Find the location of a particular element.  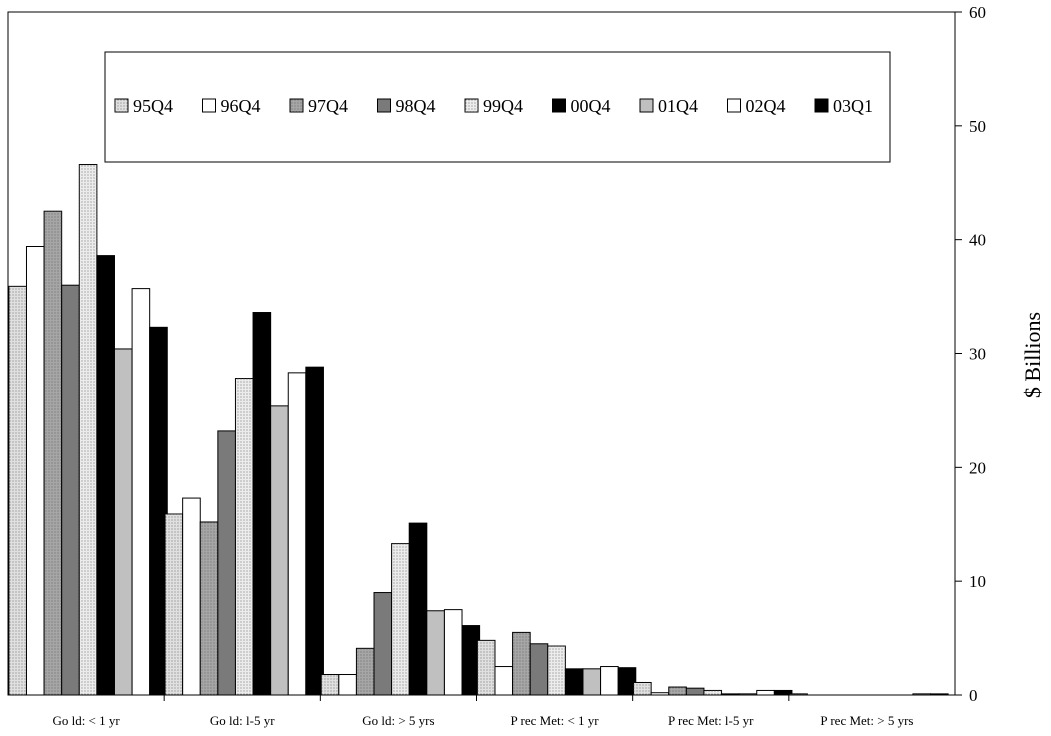

legend-label-99Q4: 99Q4 is located at coordinates (503, 106).